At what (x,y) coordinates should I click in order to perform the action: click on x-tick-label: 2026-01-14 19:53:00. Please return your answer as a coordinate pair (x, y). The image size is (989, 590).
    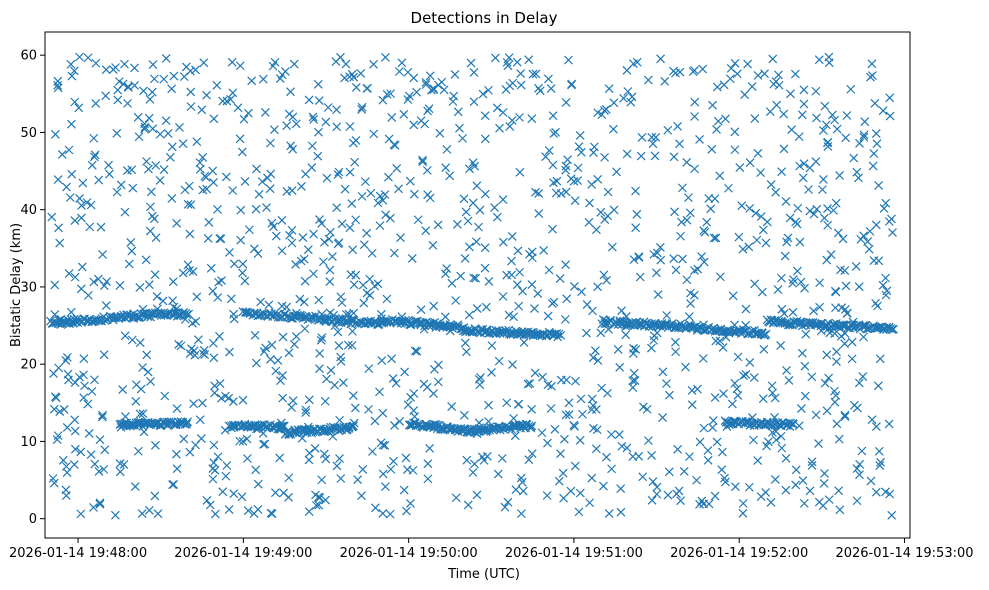
    Looking at the image, I should click on (904, 553).